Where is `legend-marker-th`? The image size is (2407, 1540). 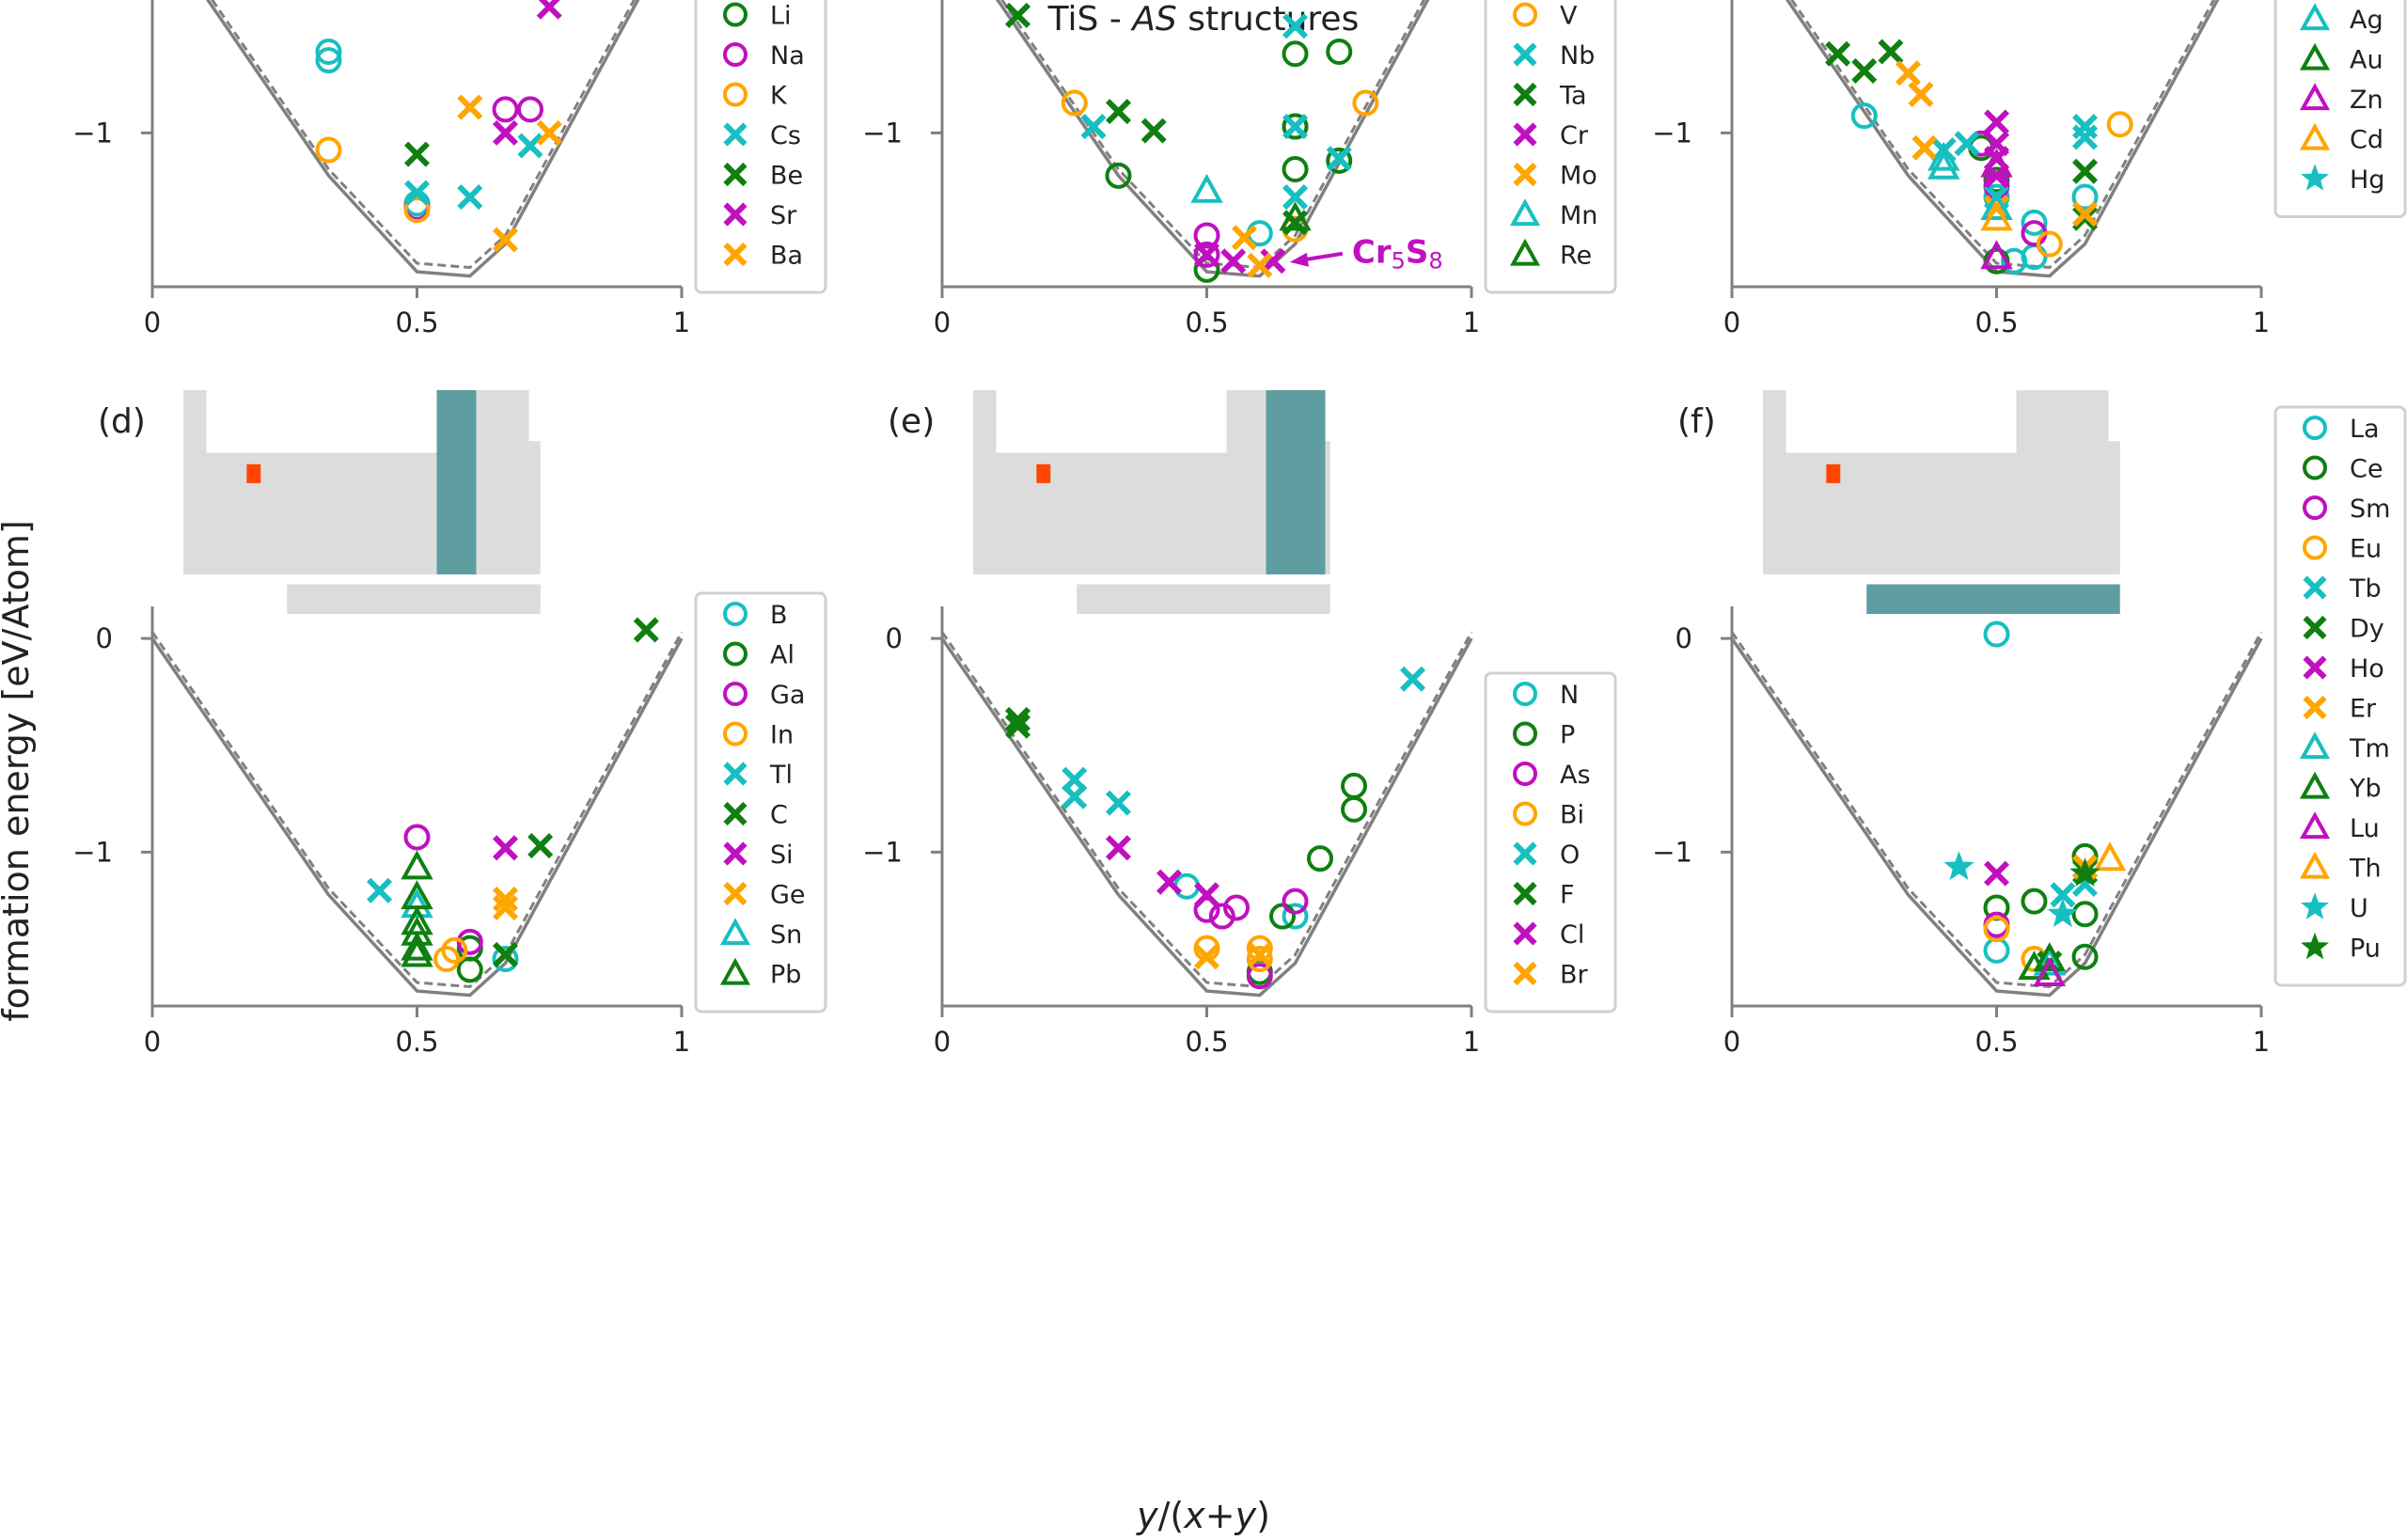 legend-marker-th is located at coordinates (2315, 865).